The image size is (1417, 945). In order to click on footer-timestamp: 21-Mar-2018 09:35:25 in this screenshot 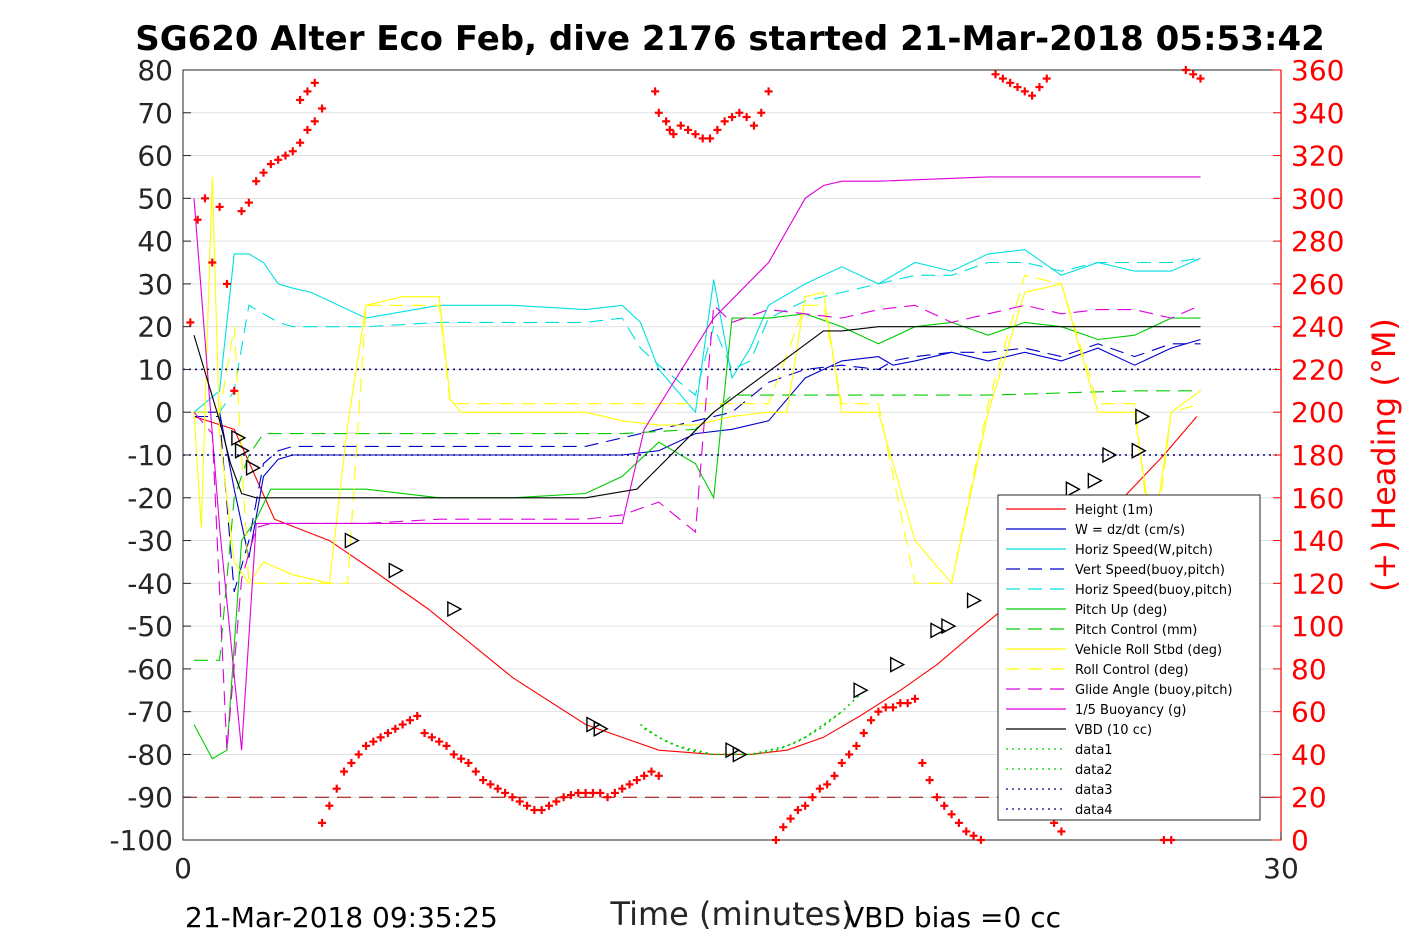, I will do `click(341, 917)`.